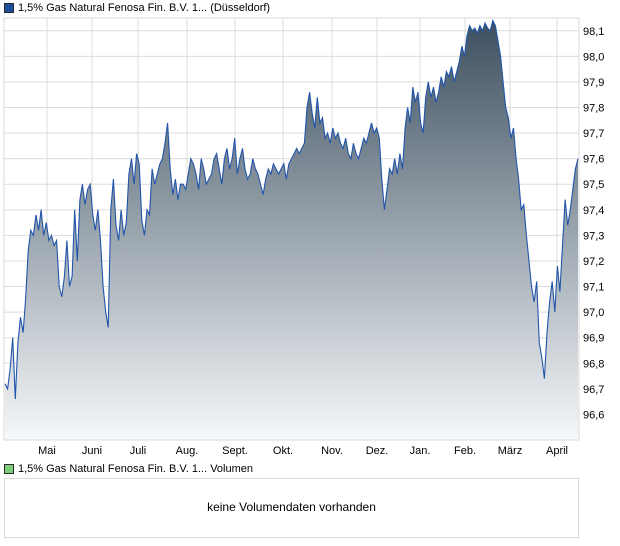  Describe the element at coordinates (593, 415) in the screenshot. I see `y-tick-label: 96,6` at that location.